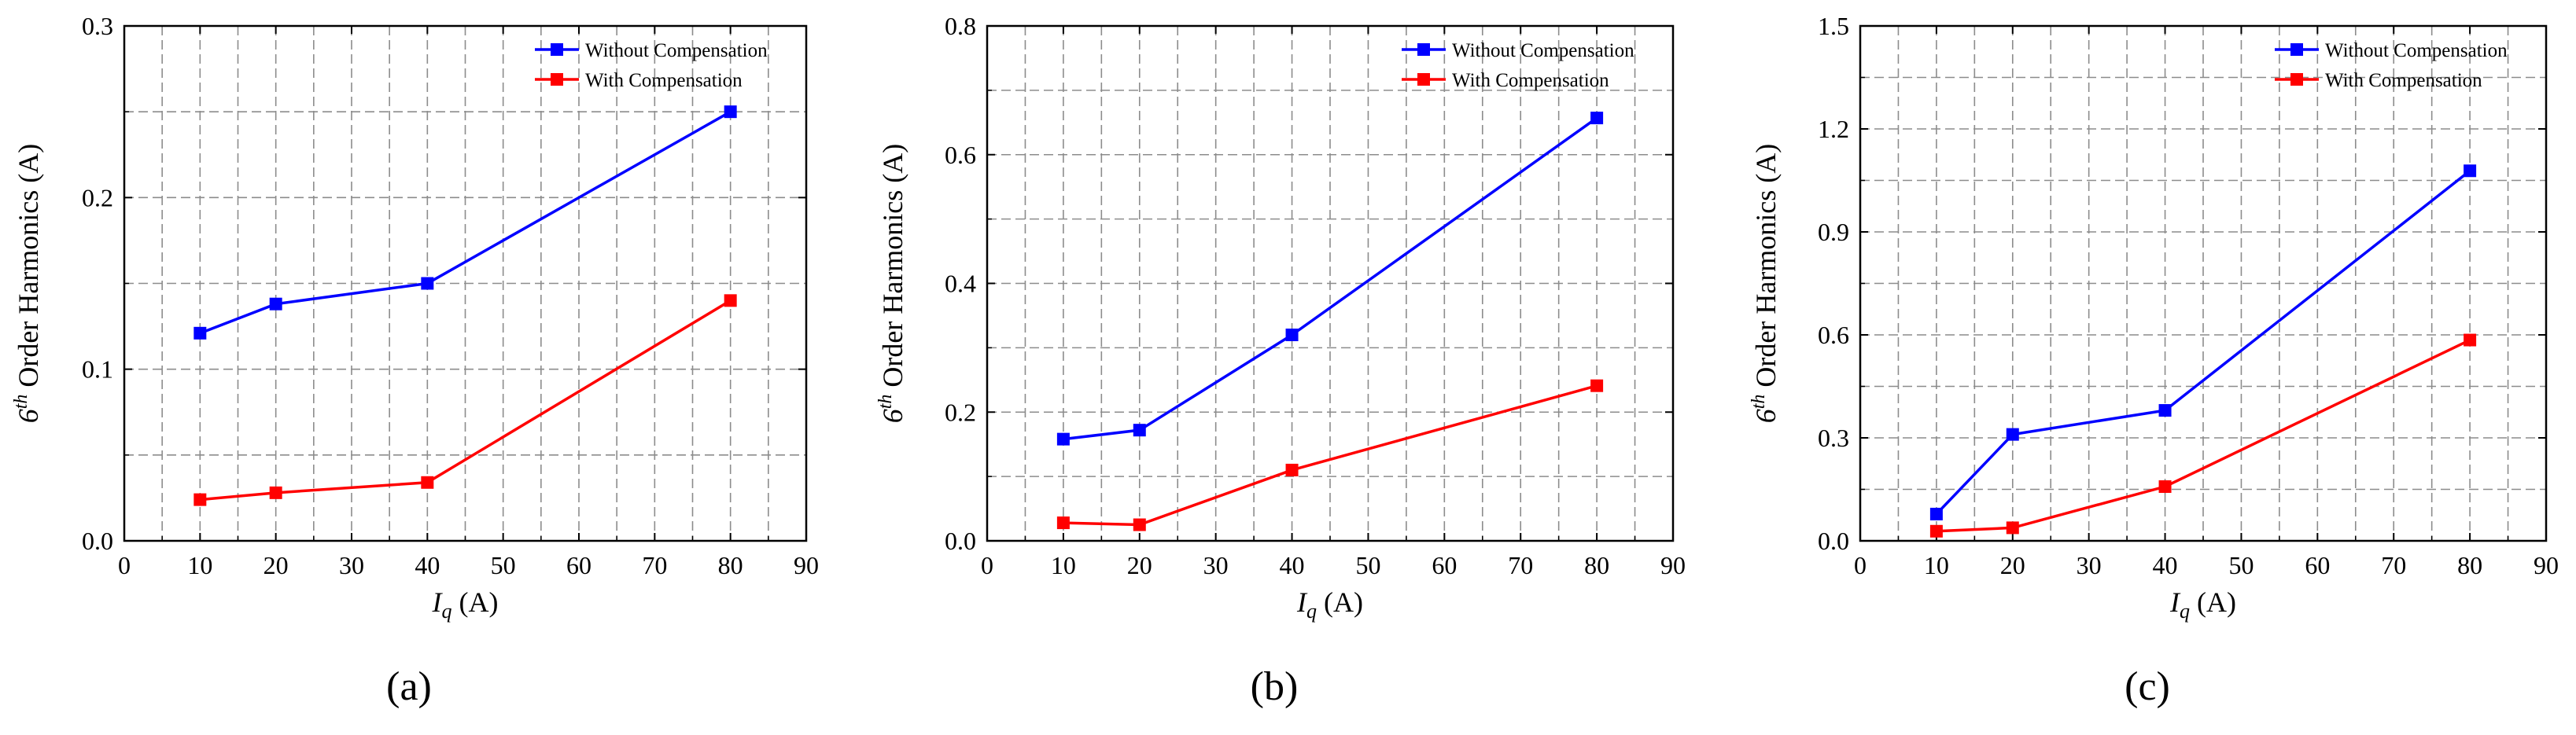 The image size is (2576, 735). I want to click on y-tick-label: 0.4, so click(960, 284).